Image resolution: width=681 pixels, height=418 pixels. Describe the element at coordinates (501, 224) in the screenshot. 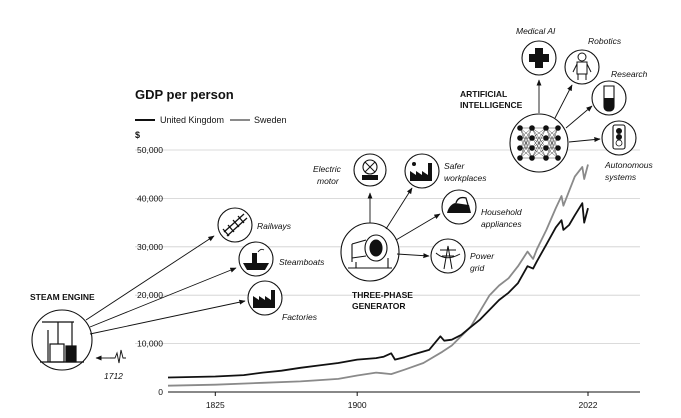

I see `household-appliances-label-line2: appliances` at that location.